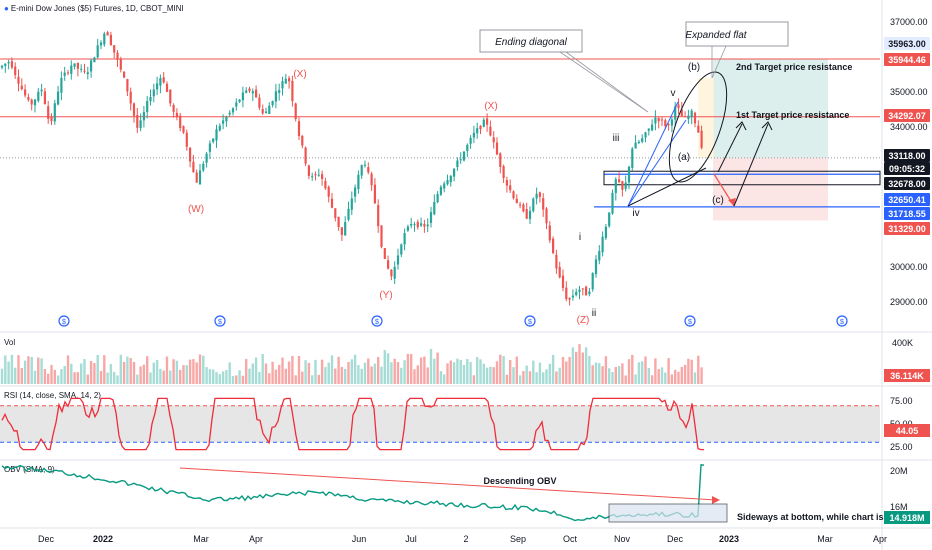 This screenshot has height=550, width=932. Describe the element at coordinates (907, 155) in the screenshot. I see `price-badge` at that location.